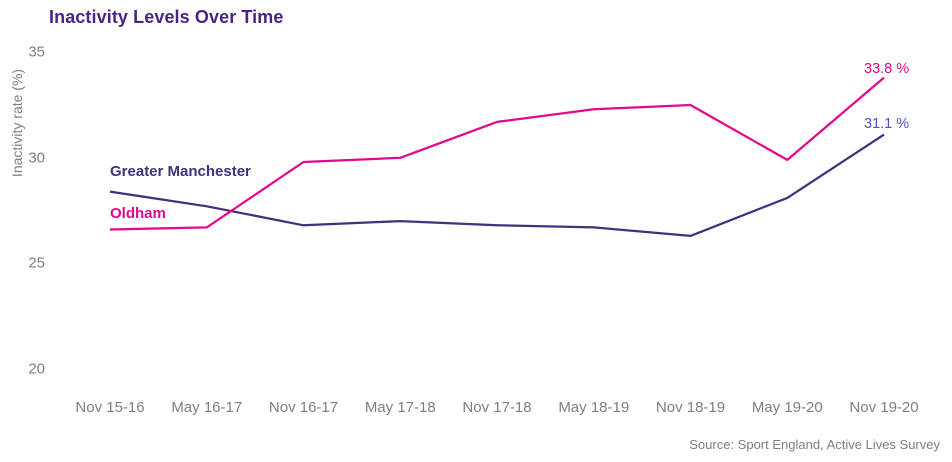  What do you see at coordinates (36, 158) in the screenshot?
I see `y-tick-30: 30` at bounding box center [36, 158].